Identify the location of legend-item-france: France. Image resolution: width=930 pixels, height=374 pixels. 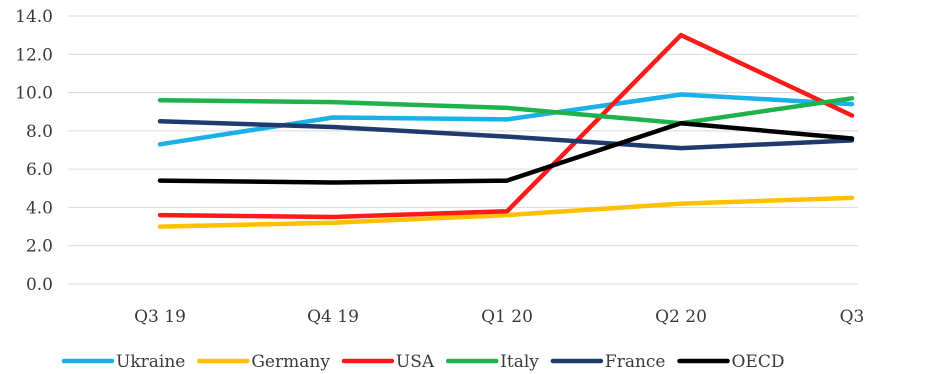
(608, 362).